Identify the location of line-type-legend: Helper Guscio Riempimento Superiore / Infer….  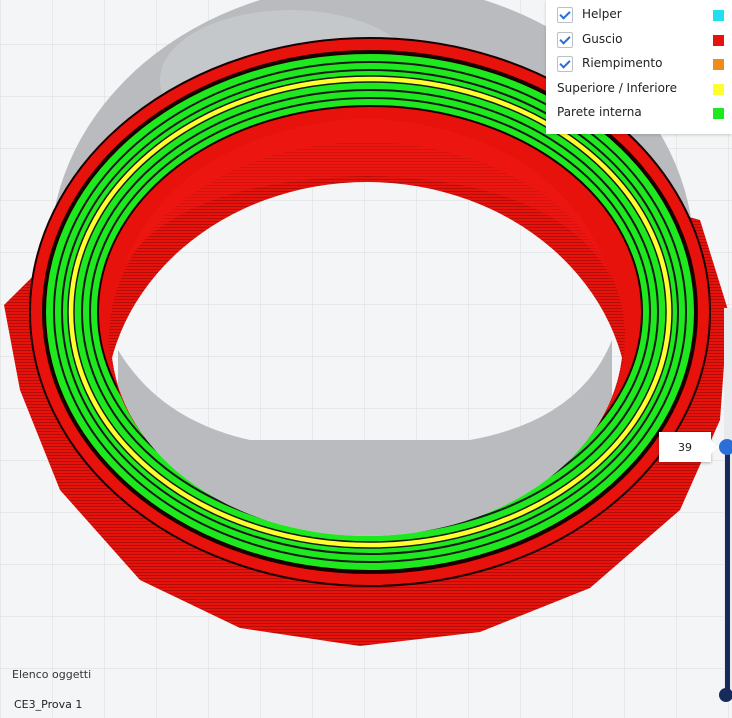
(639, 67).